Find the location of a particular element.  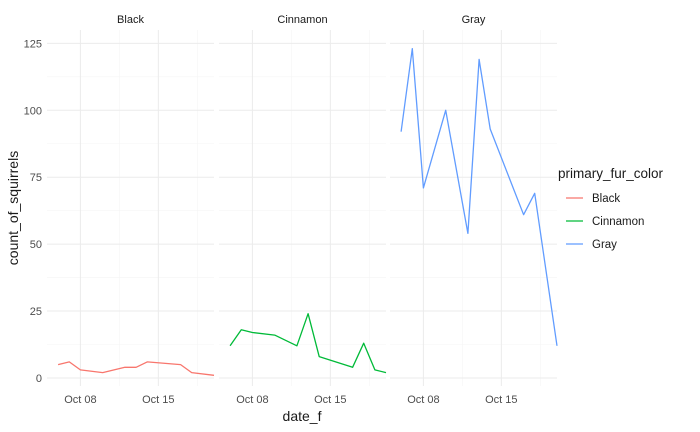

y-axis-title: count_of_squirrels is located at coordinates (13, 208).